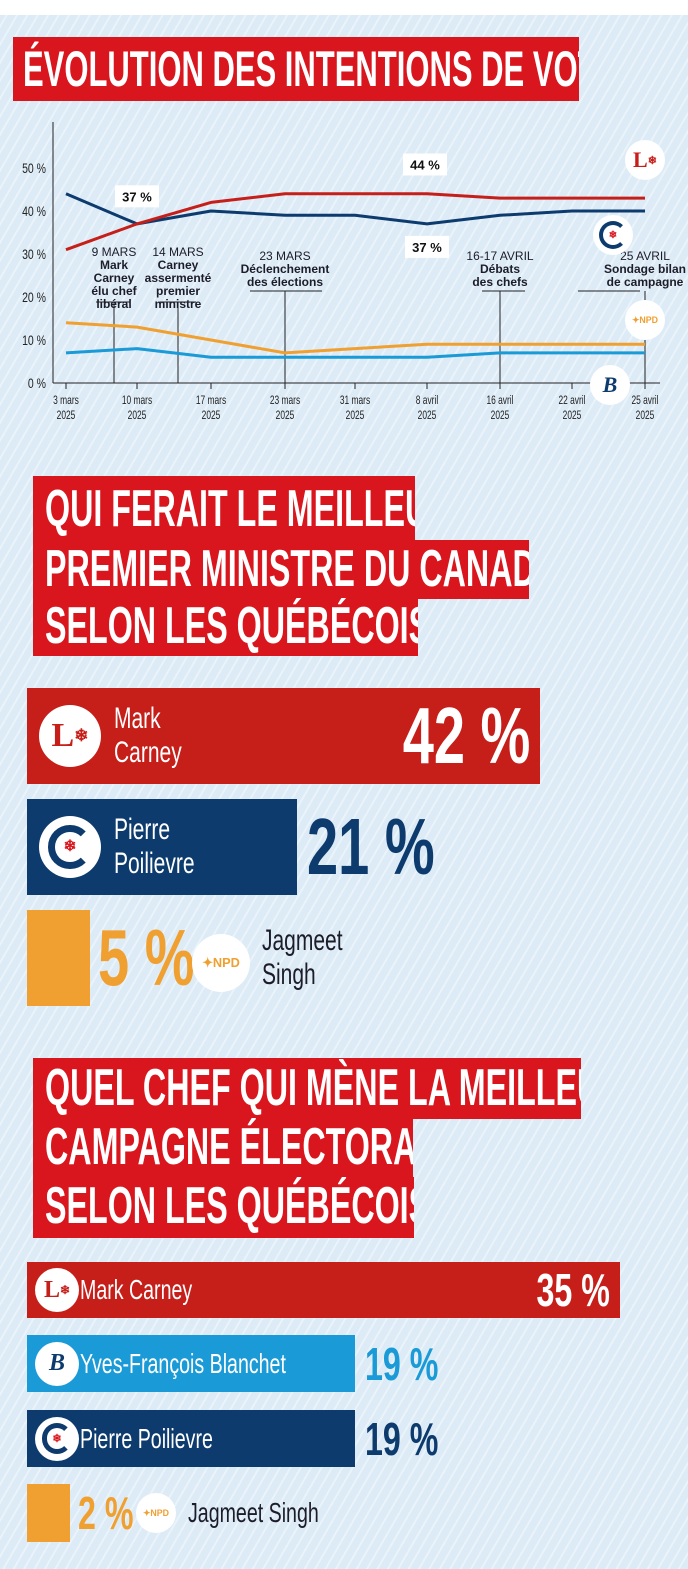 The image size is (688, 1569). Describe the element at coordinates (178, 304) in the screenshot. I see `annotation-text: ministre` at that location.